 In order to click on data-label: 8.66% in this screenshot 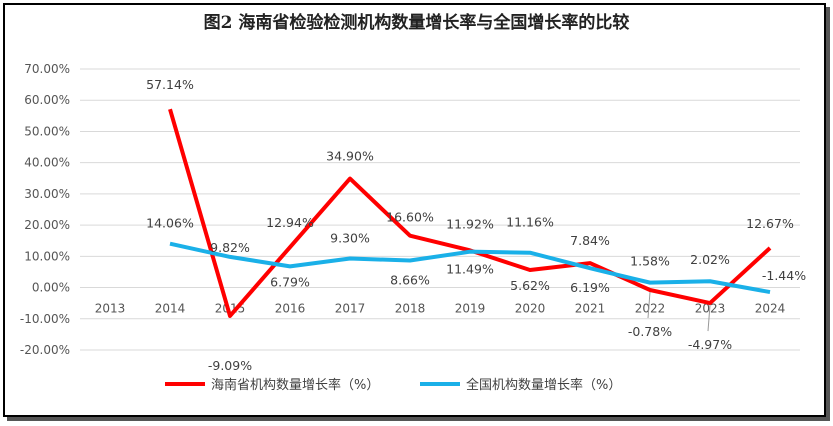, I will do `click(410, 280)`.